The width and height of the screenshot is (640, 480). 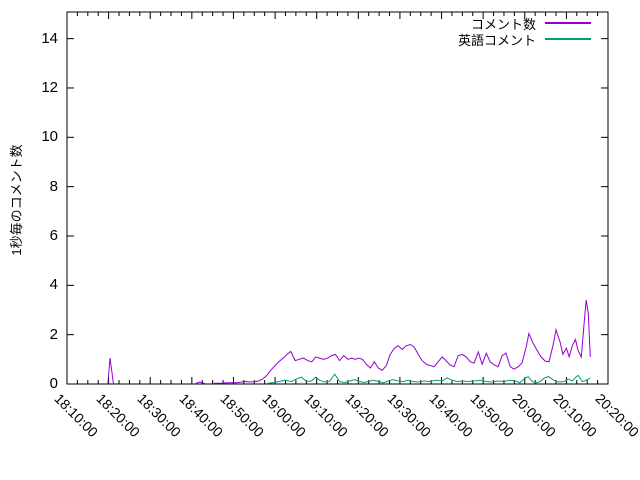 I want to click on legend-entry-comments: コメント数, so click(x=524, y=23).